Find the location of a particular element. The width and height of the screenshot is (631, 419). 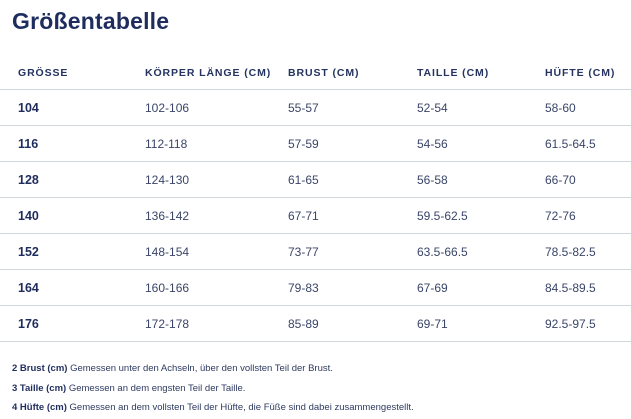

table-row: 164 160-166 79-83 67-69 84.5-89.5 is located at coordinates (315, 287).